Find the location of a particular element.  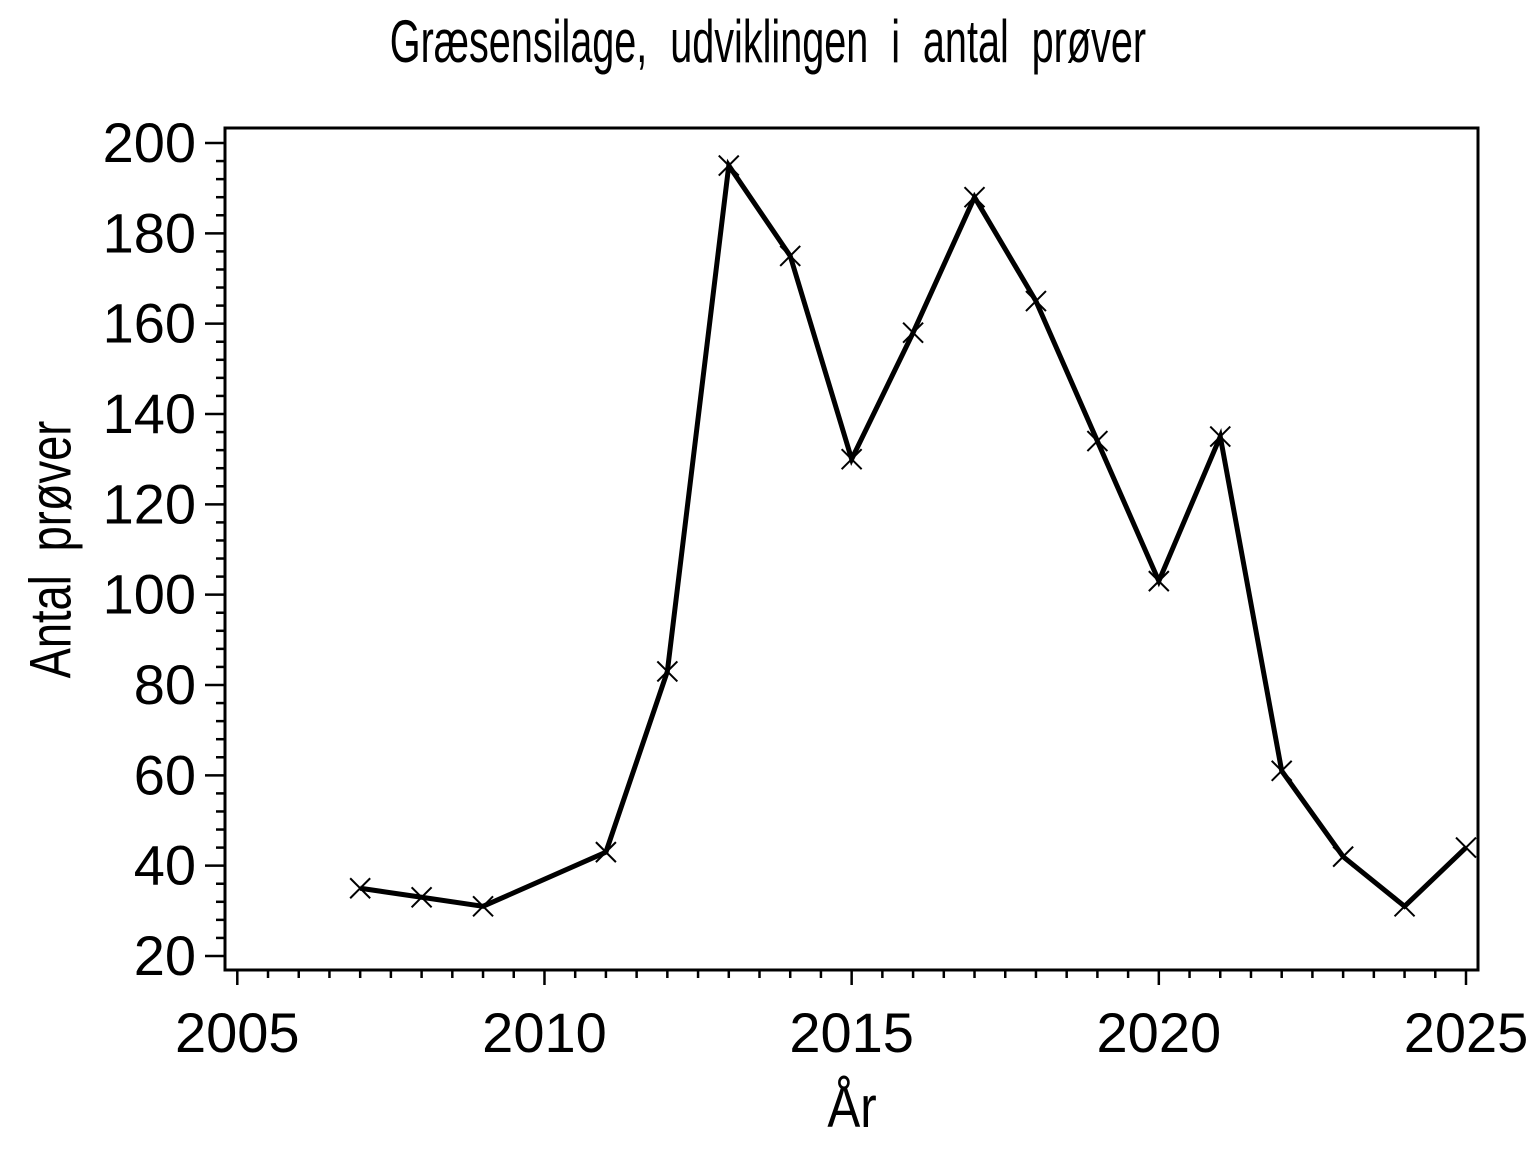

x-axis-title-area: År is located at coordinates (851, 1107).